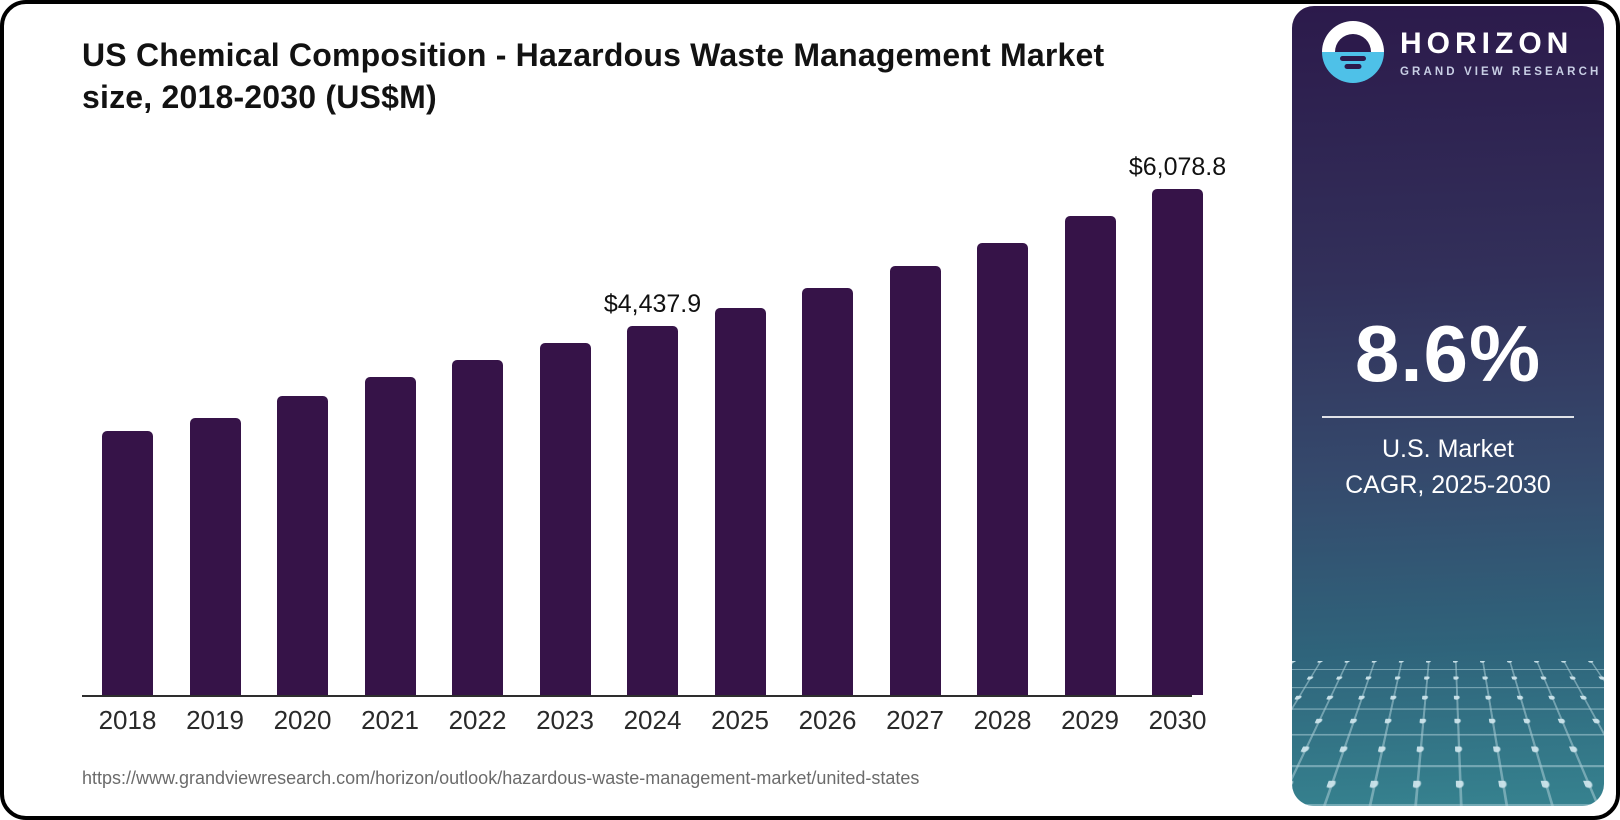 This screenshot has height=820, width=1620. I want to click on bar-cell-2022, so click(477, 527).